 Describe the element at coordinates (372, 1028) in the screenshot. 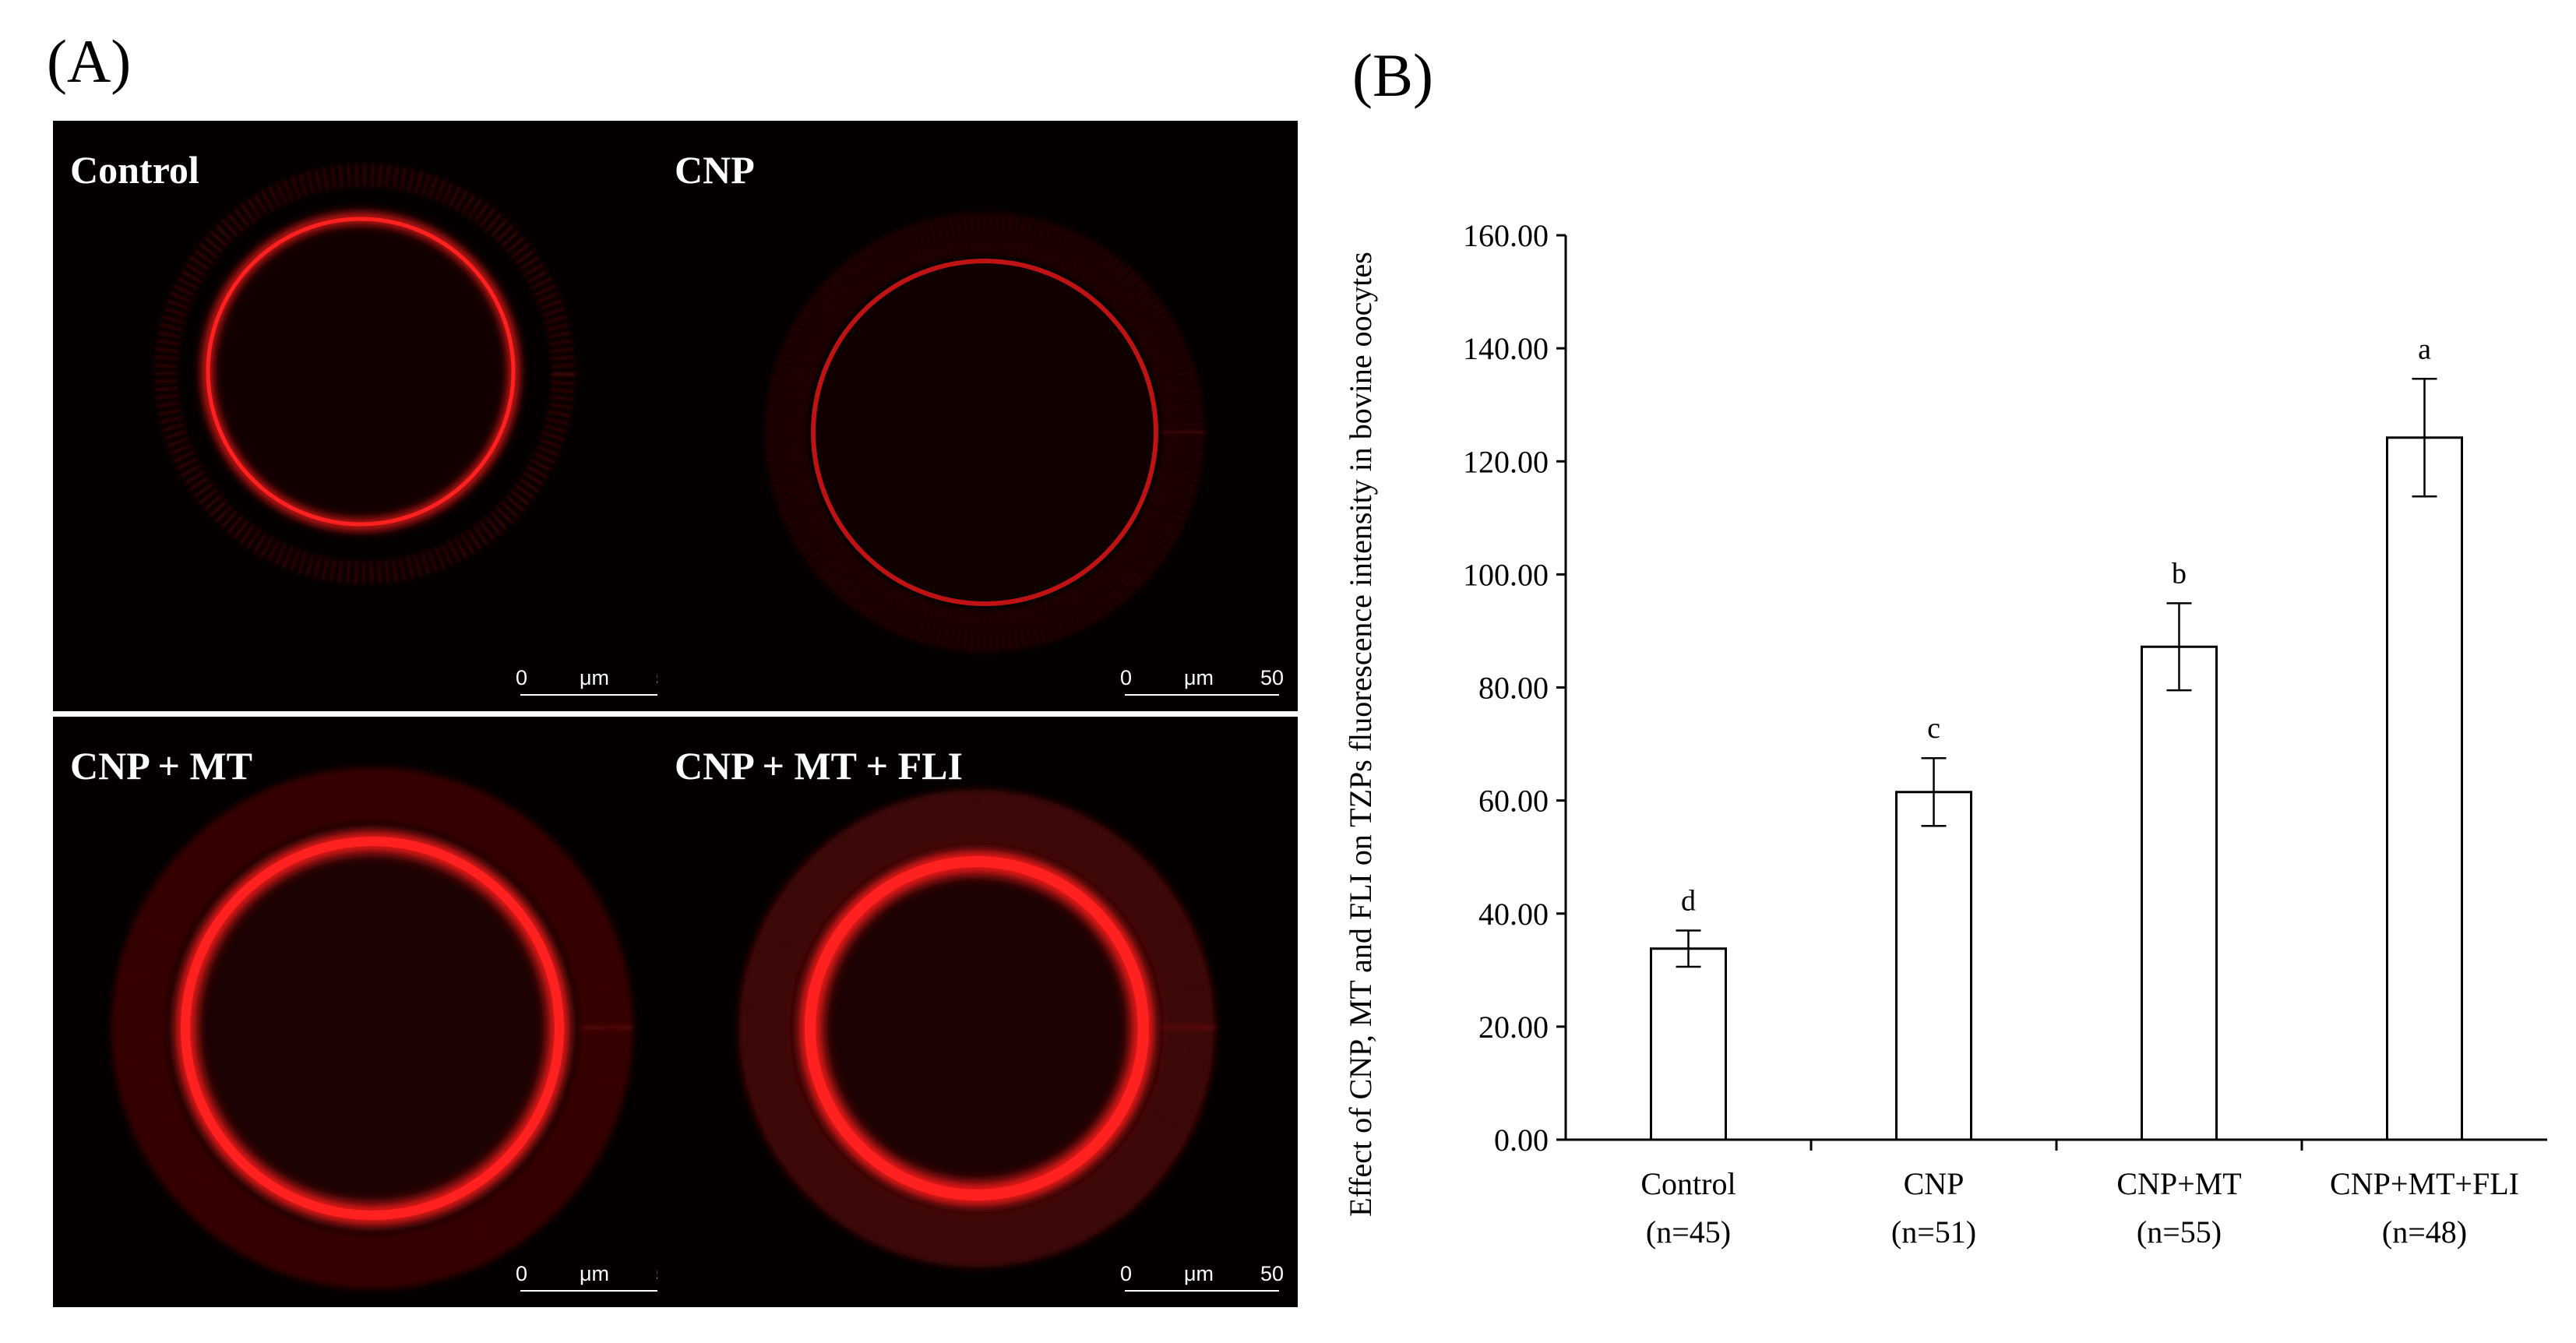

I see `oocyte-cnp-mt-image` at that location.